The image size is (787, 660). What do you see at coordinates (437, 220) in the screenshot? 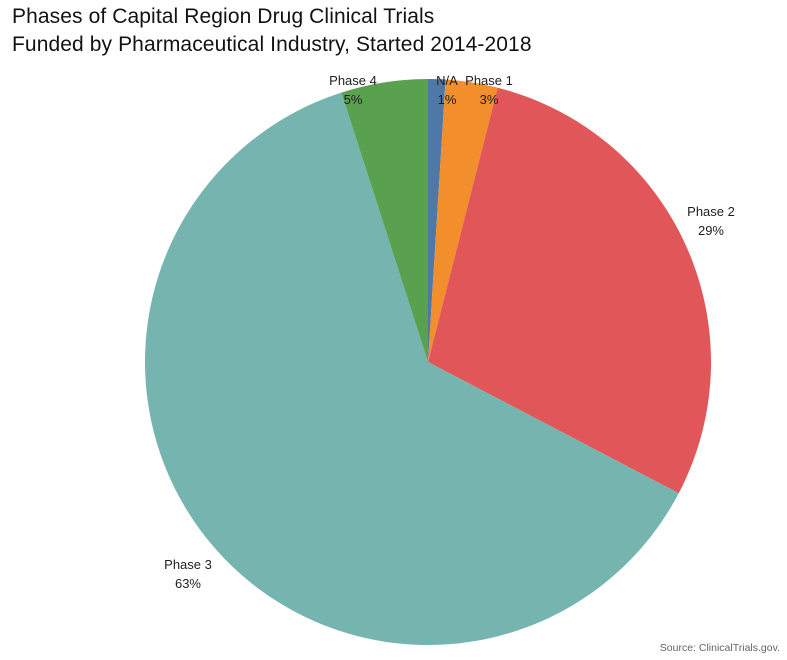
I see `pie-slice-n-a` at bounding box center [437, 220].